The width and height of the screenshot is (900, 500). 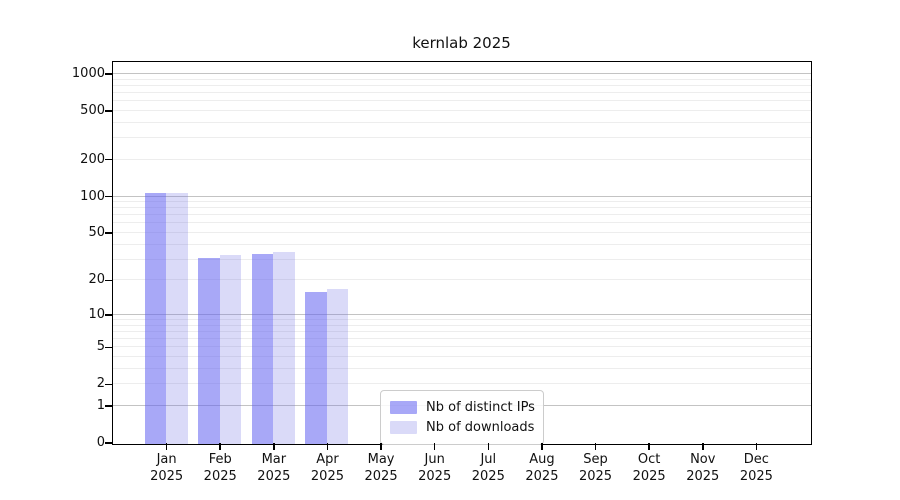 I want to click on legend-item-downloads: Nb of downloads, so click(x=462, y=427).